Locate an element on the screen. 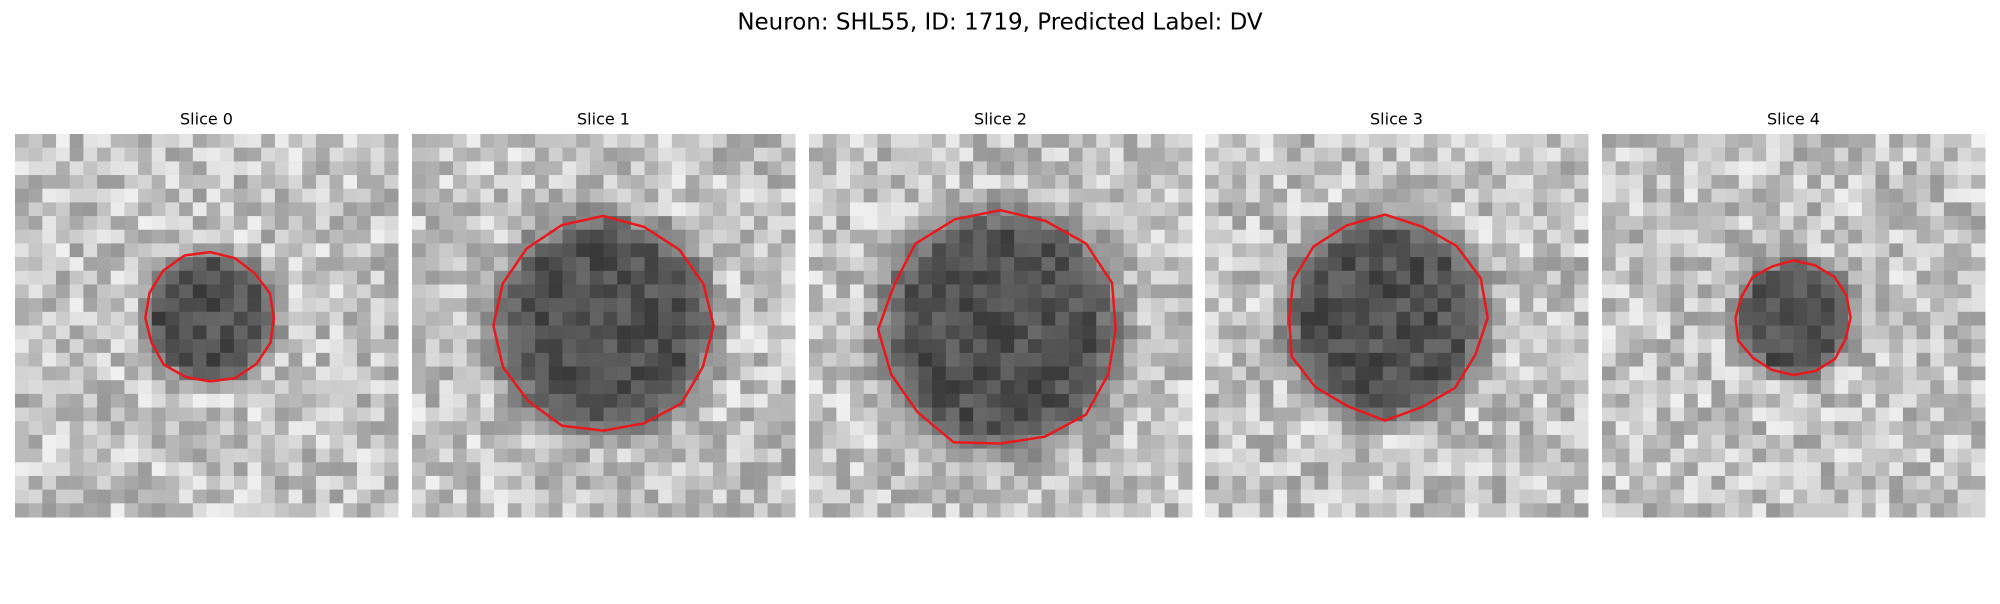 The image size is (2000, 604). panel-title: Slice 0 is located at coordinates (206, 119).